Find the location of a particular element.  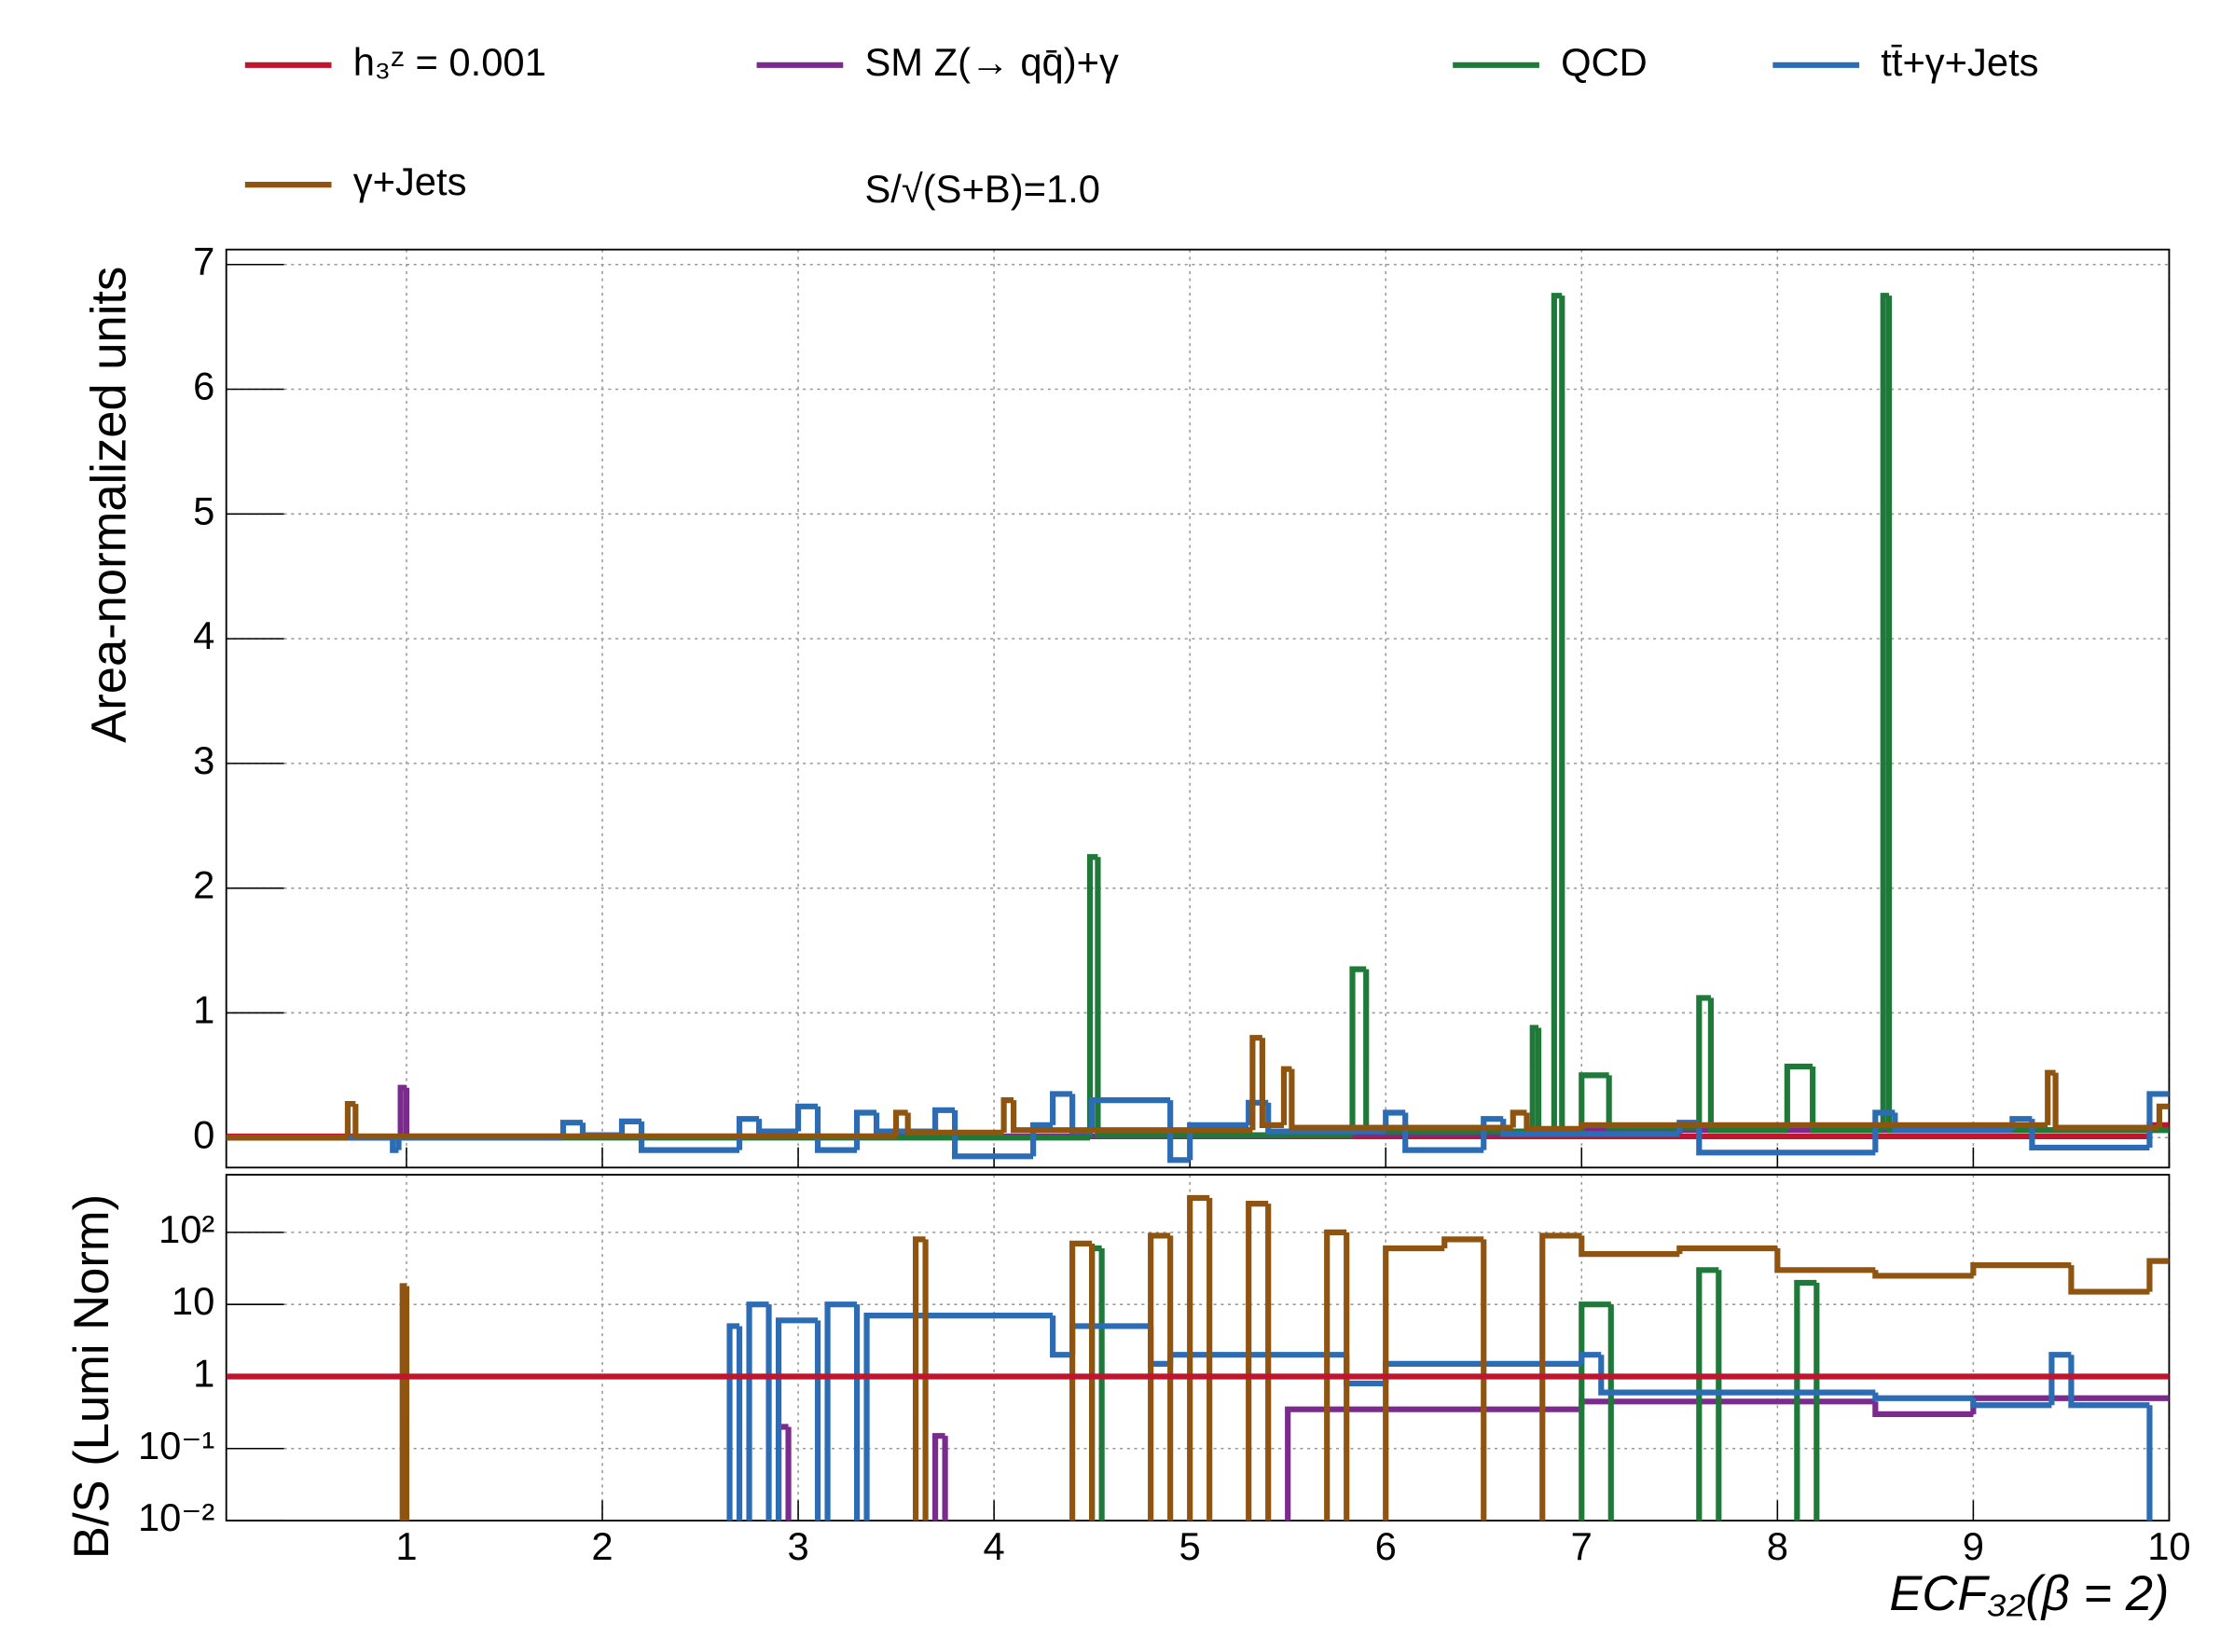

y-tick-label: 1 is located at coordinates (204, 1009).